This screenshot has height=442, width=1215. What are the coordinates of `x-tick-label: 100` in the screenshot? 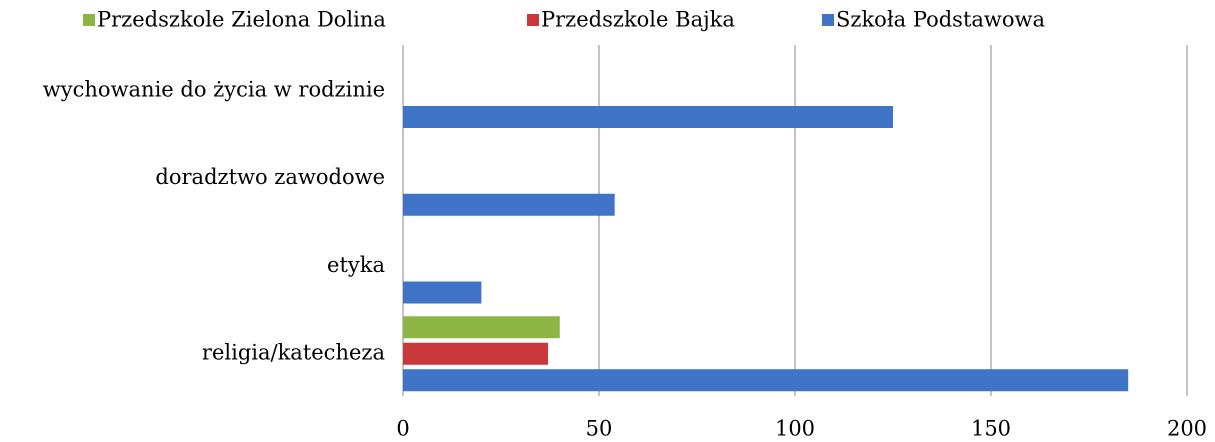 It's located at (795, 429).